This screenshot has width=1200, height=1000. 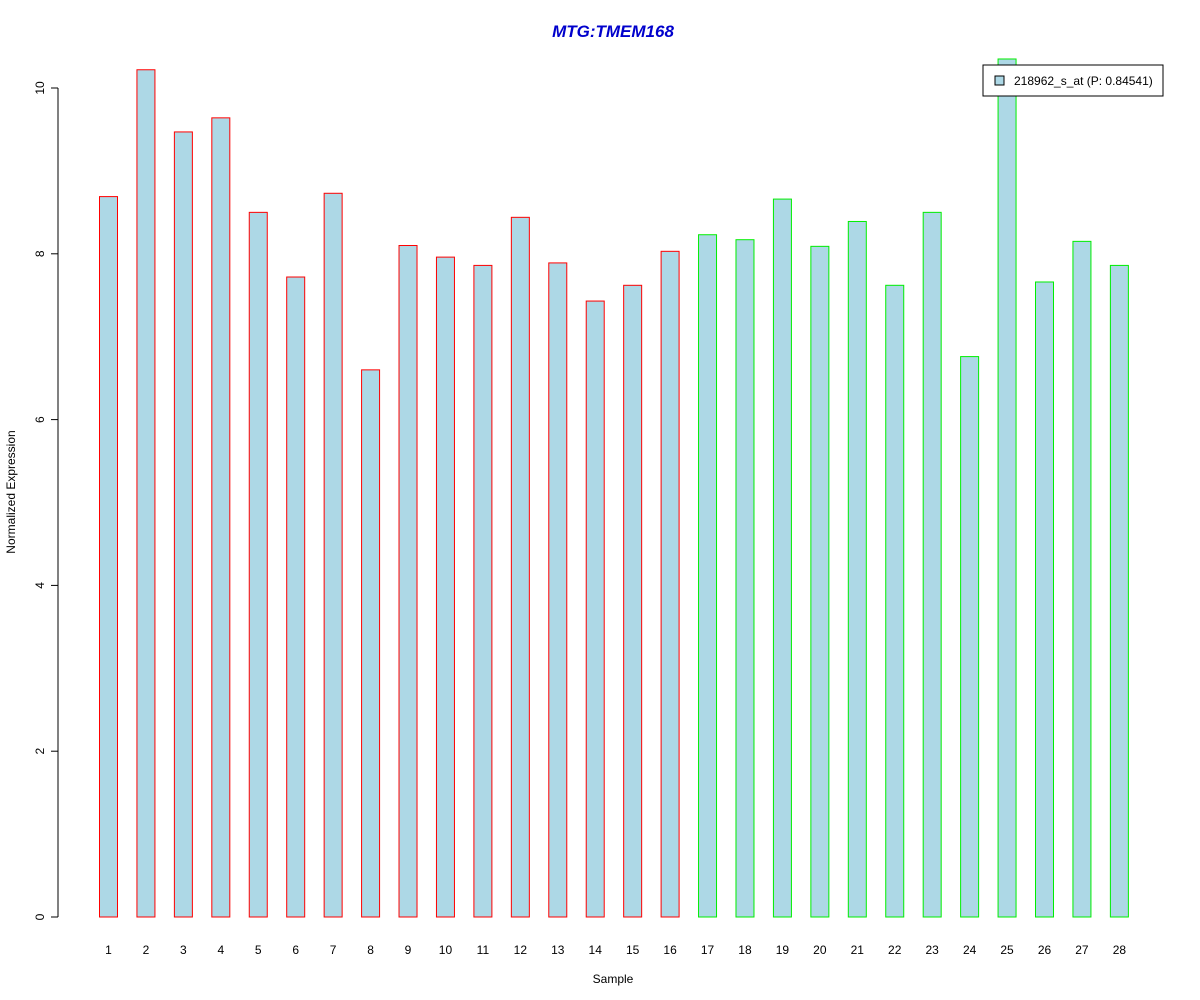 What do you see at coordinates (408, 950) in the screenshot?
I see `x-tick-label: 9` at bounding box center [408, 950].